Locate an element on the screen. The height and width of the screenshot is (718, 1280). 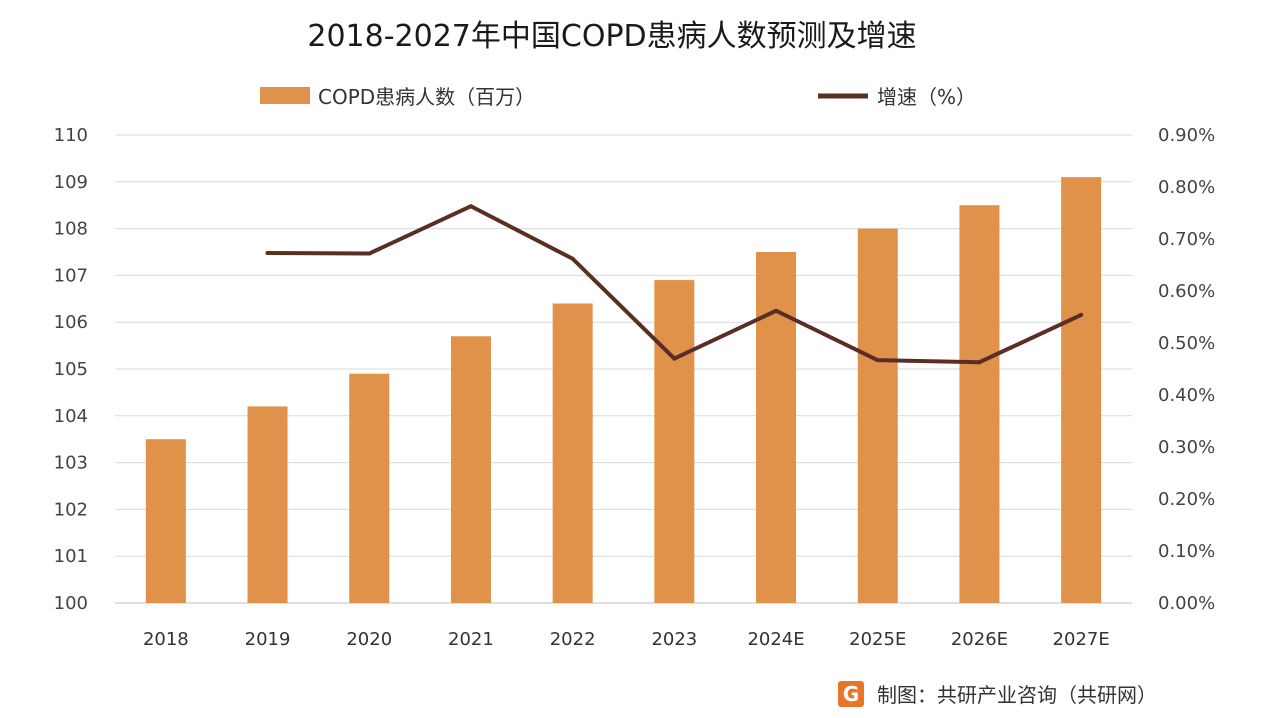
growth-point-2021 is located at coordinates (470, 206).